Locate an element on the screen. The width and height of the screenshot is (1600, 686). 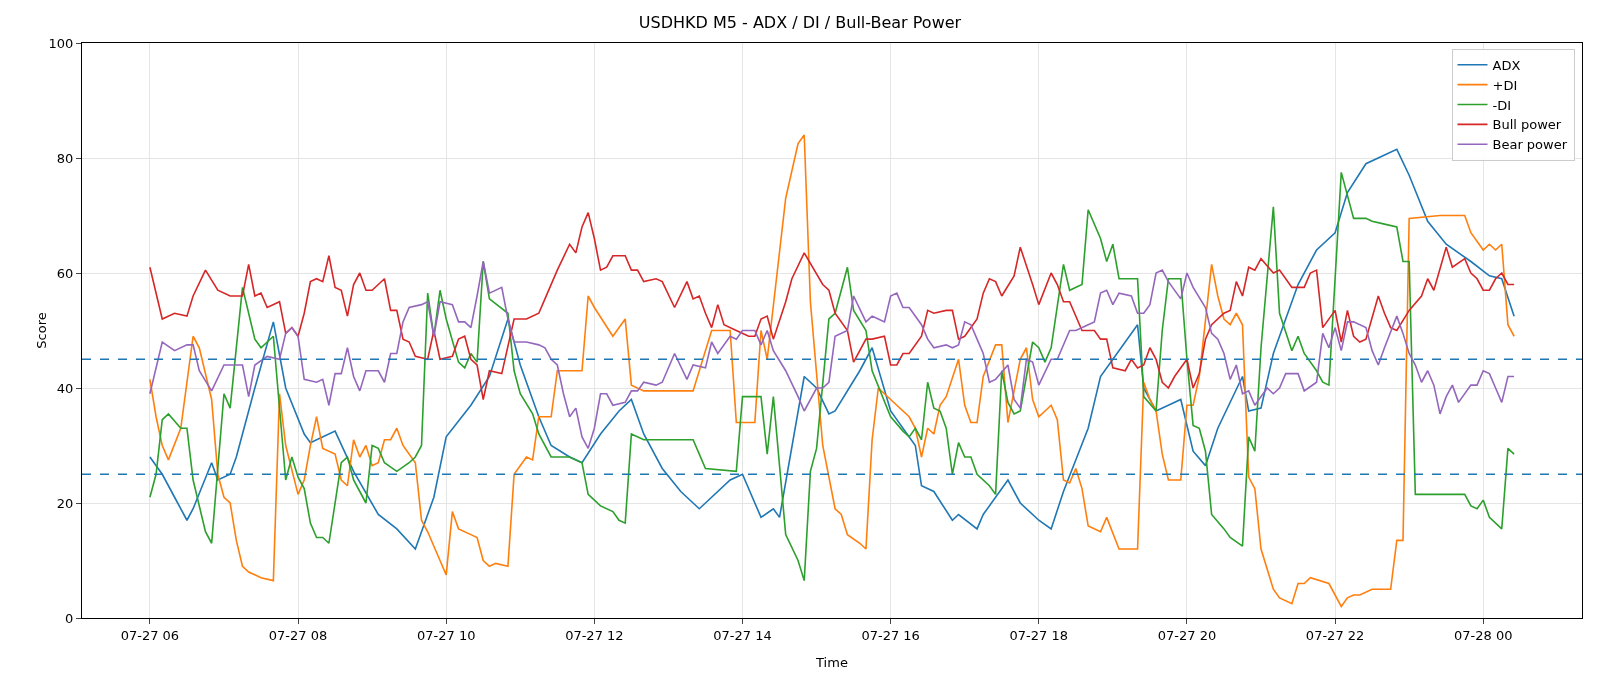
x-tick-label: 07-27 20 is located at coordinates (1187, 635).